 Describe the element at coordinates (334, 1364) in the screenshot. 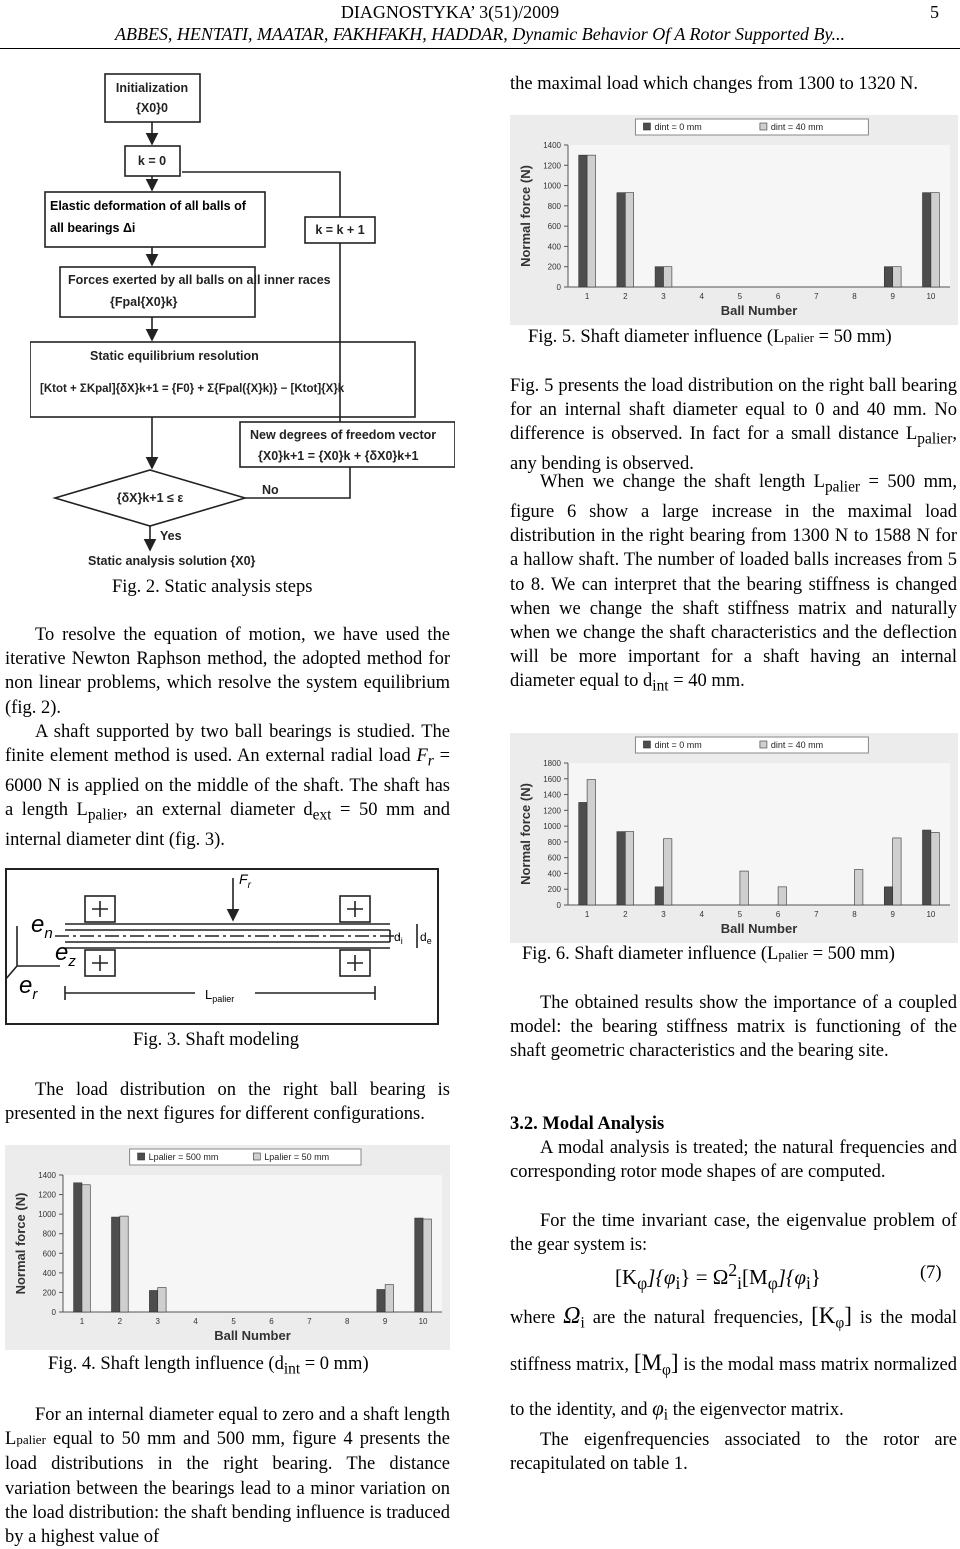

I see `text-run: = 0 mm)` at that location.